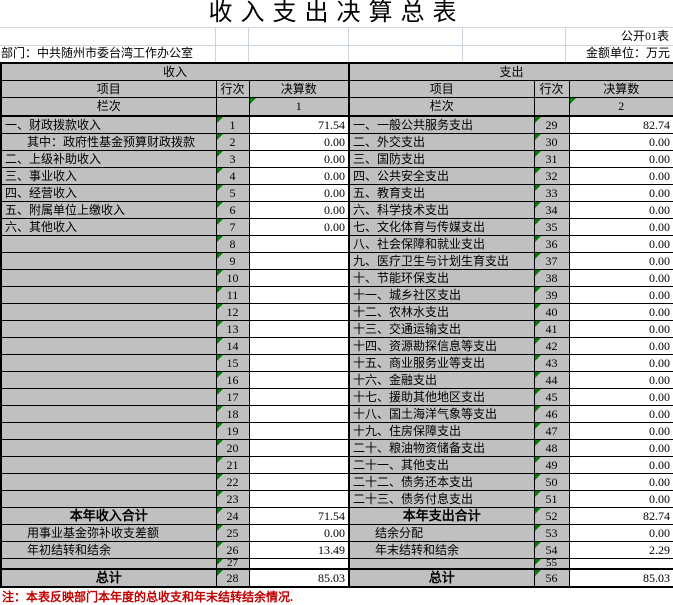 This screenshot has height=605, width=673. I want to click on income-line-cell: 22, so click(232, 481).